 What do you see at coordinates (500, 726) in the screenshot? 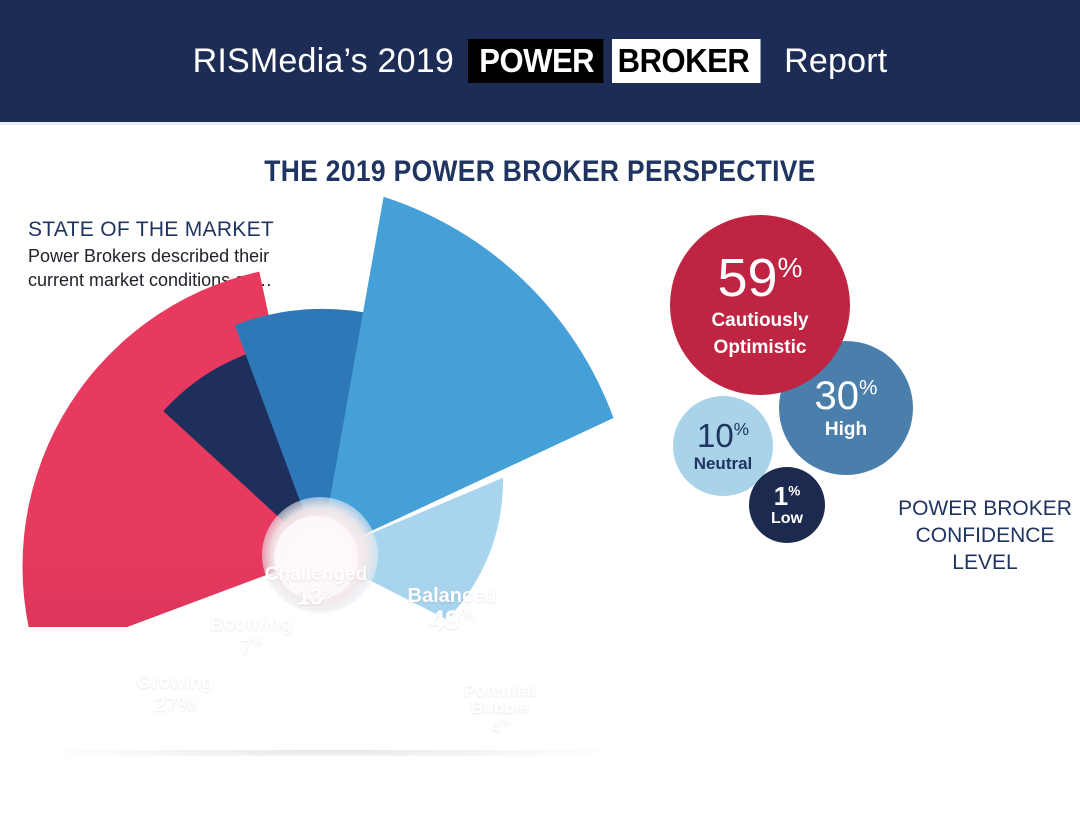
I see `slice-label-potential-bubble-value: 4%` at bounding box center [500, 726].